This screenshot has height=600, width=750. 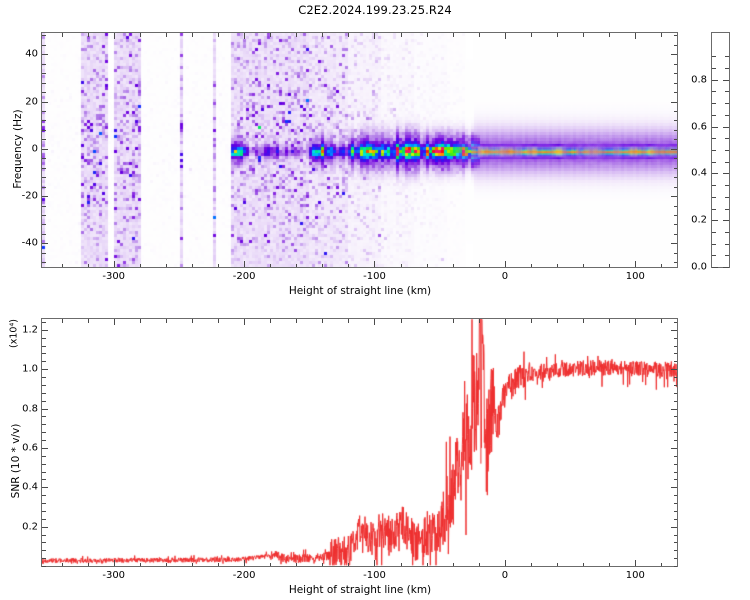 I want to click on colorbar-gradient, so click(x=720, y=150).